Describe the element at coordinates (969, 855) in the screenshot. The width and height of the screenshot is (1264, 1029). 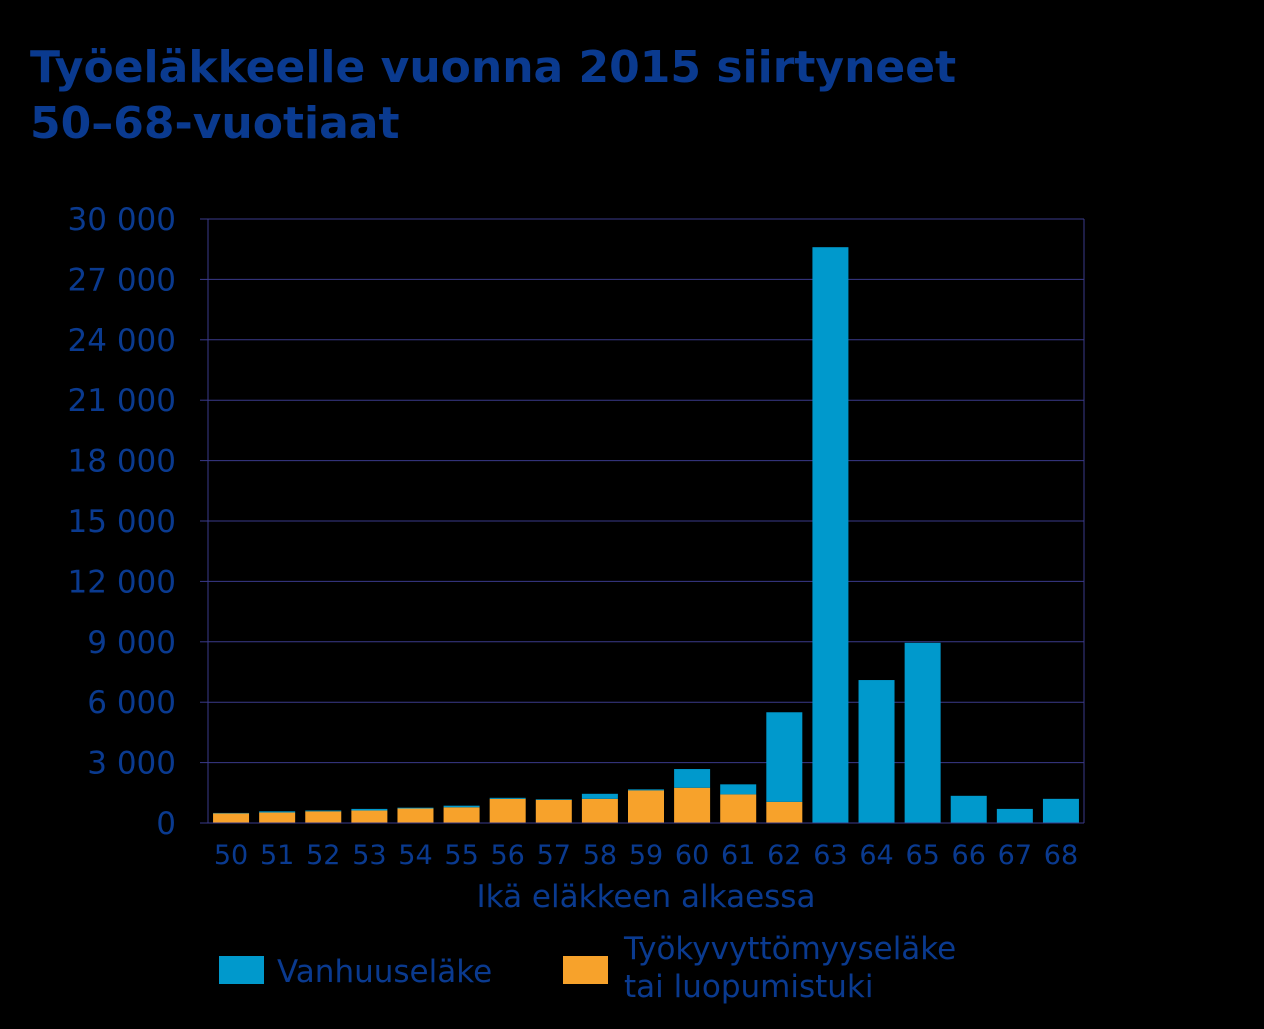
I see `x-tick-label: 66` at that location.